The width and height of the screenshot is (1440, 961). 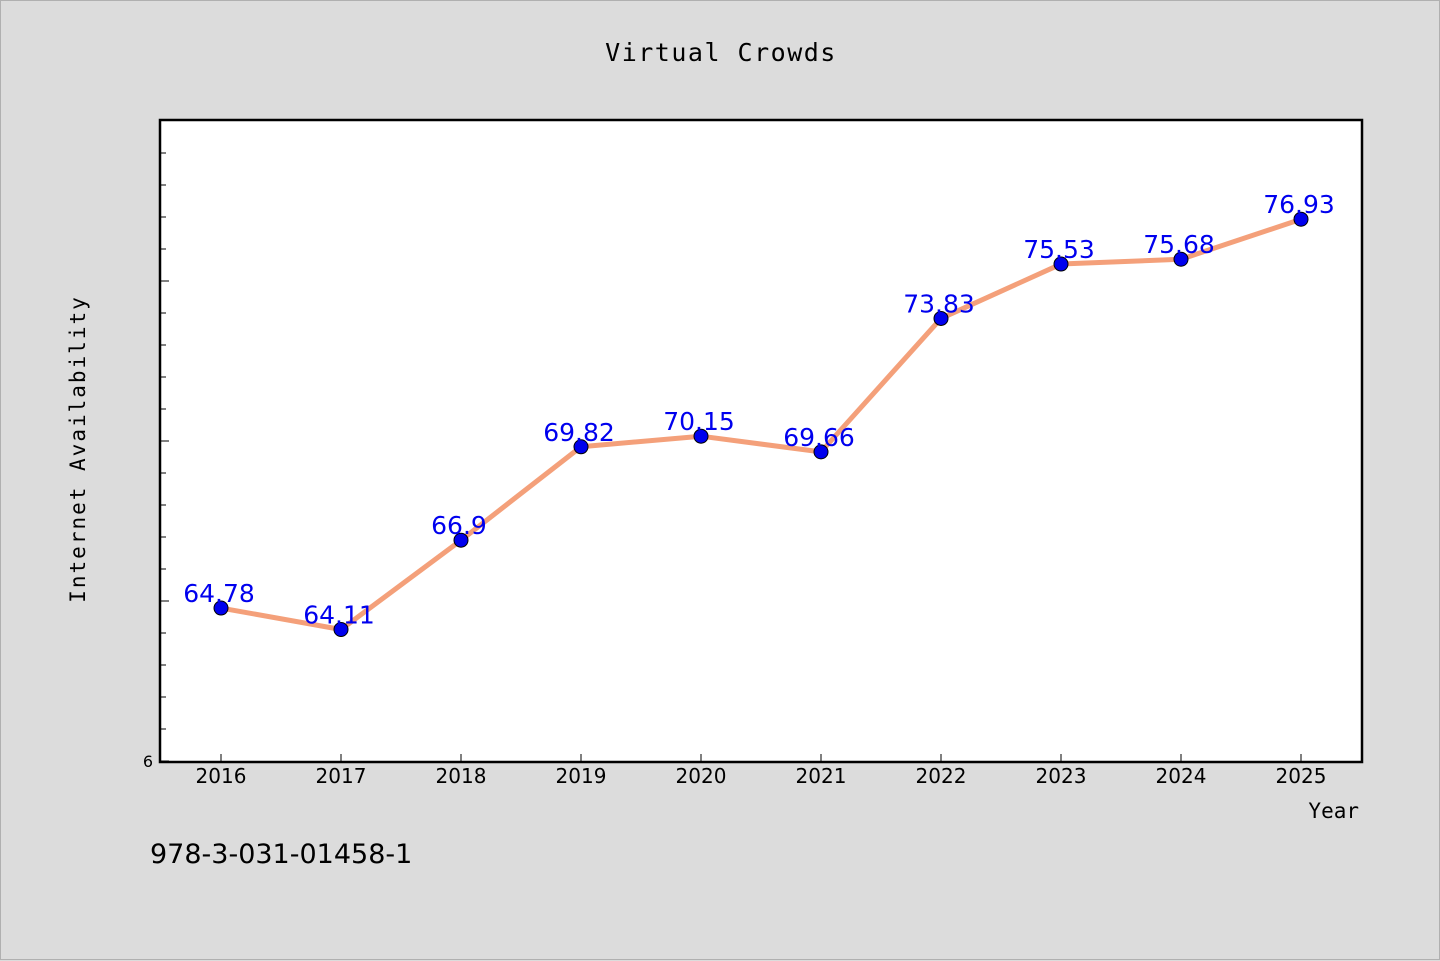 What do you see at coordinates (939, 303) in the screenshot?
I see `data-label: 73.83` at bounding box center [939, 303].